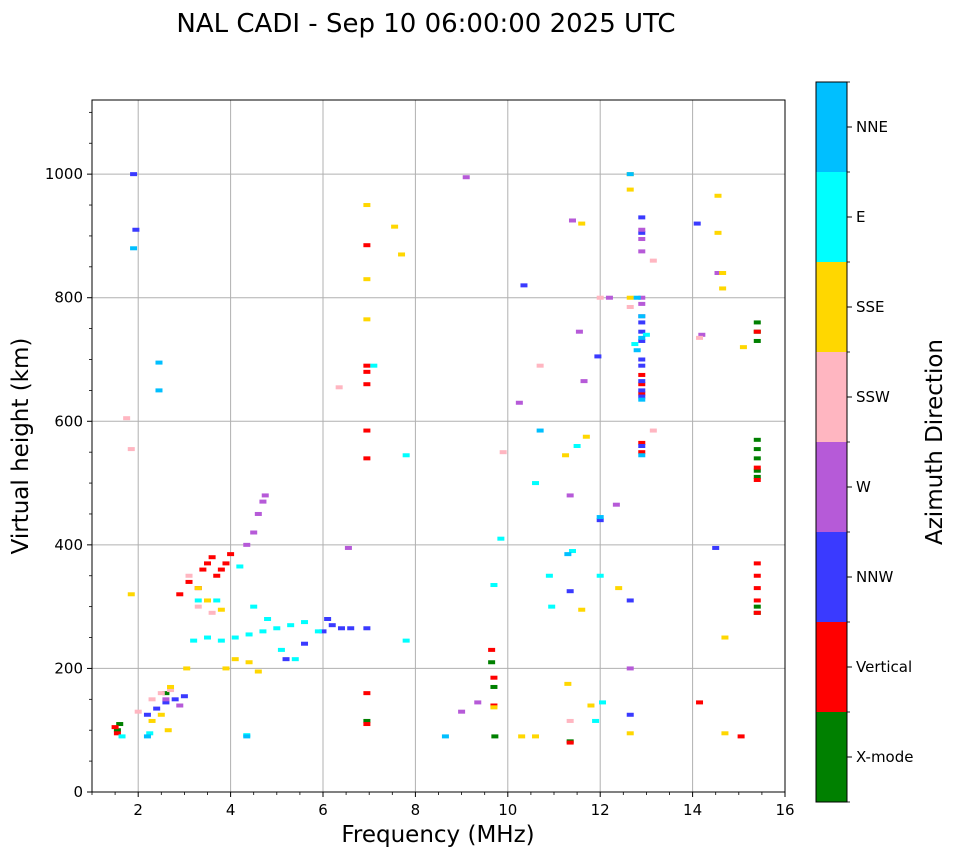 The height and width of the screenshot is (857, 958). Describe the element at coordinates (784, 810) in the screenshot. I see `x-tick-label: 16` at that location.